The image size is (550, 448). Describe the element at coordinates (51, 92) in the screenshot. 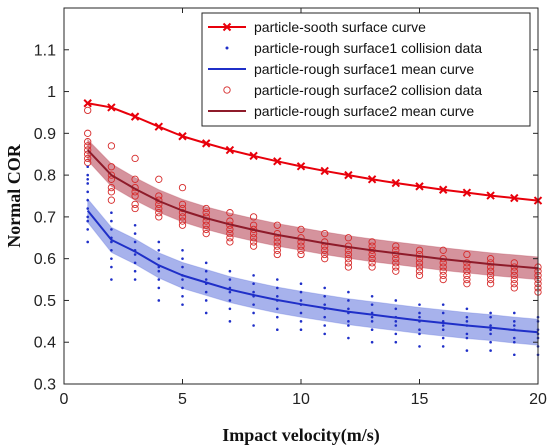

I see `y-tick-label: 1` at that location.